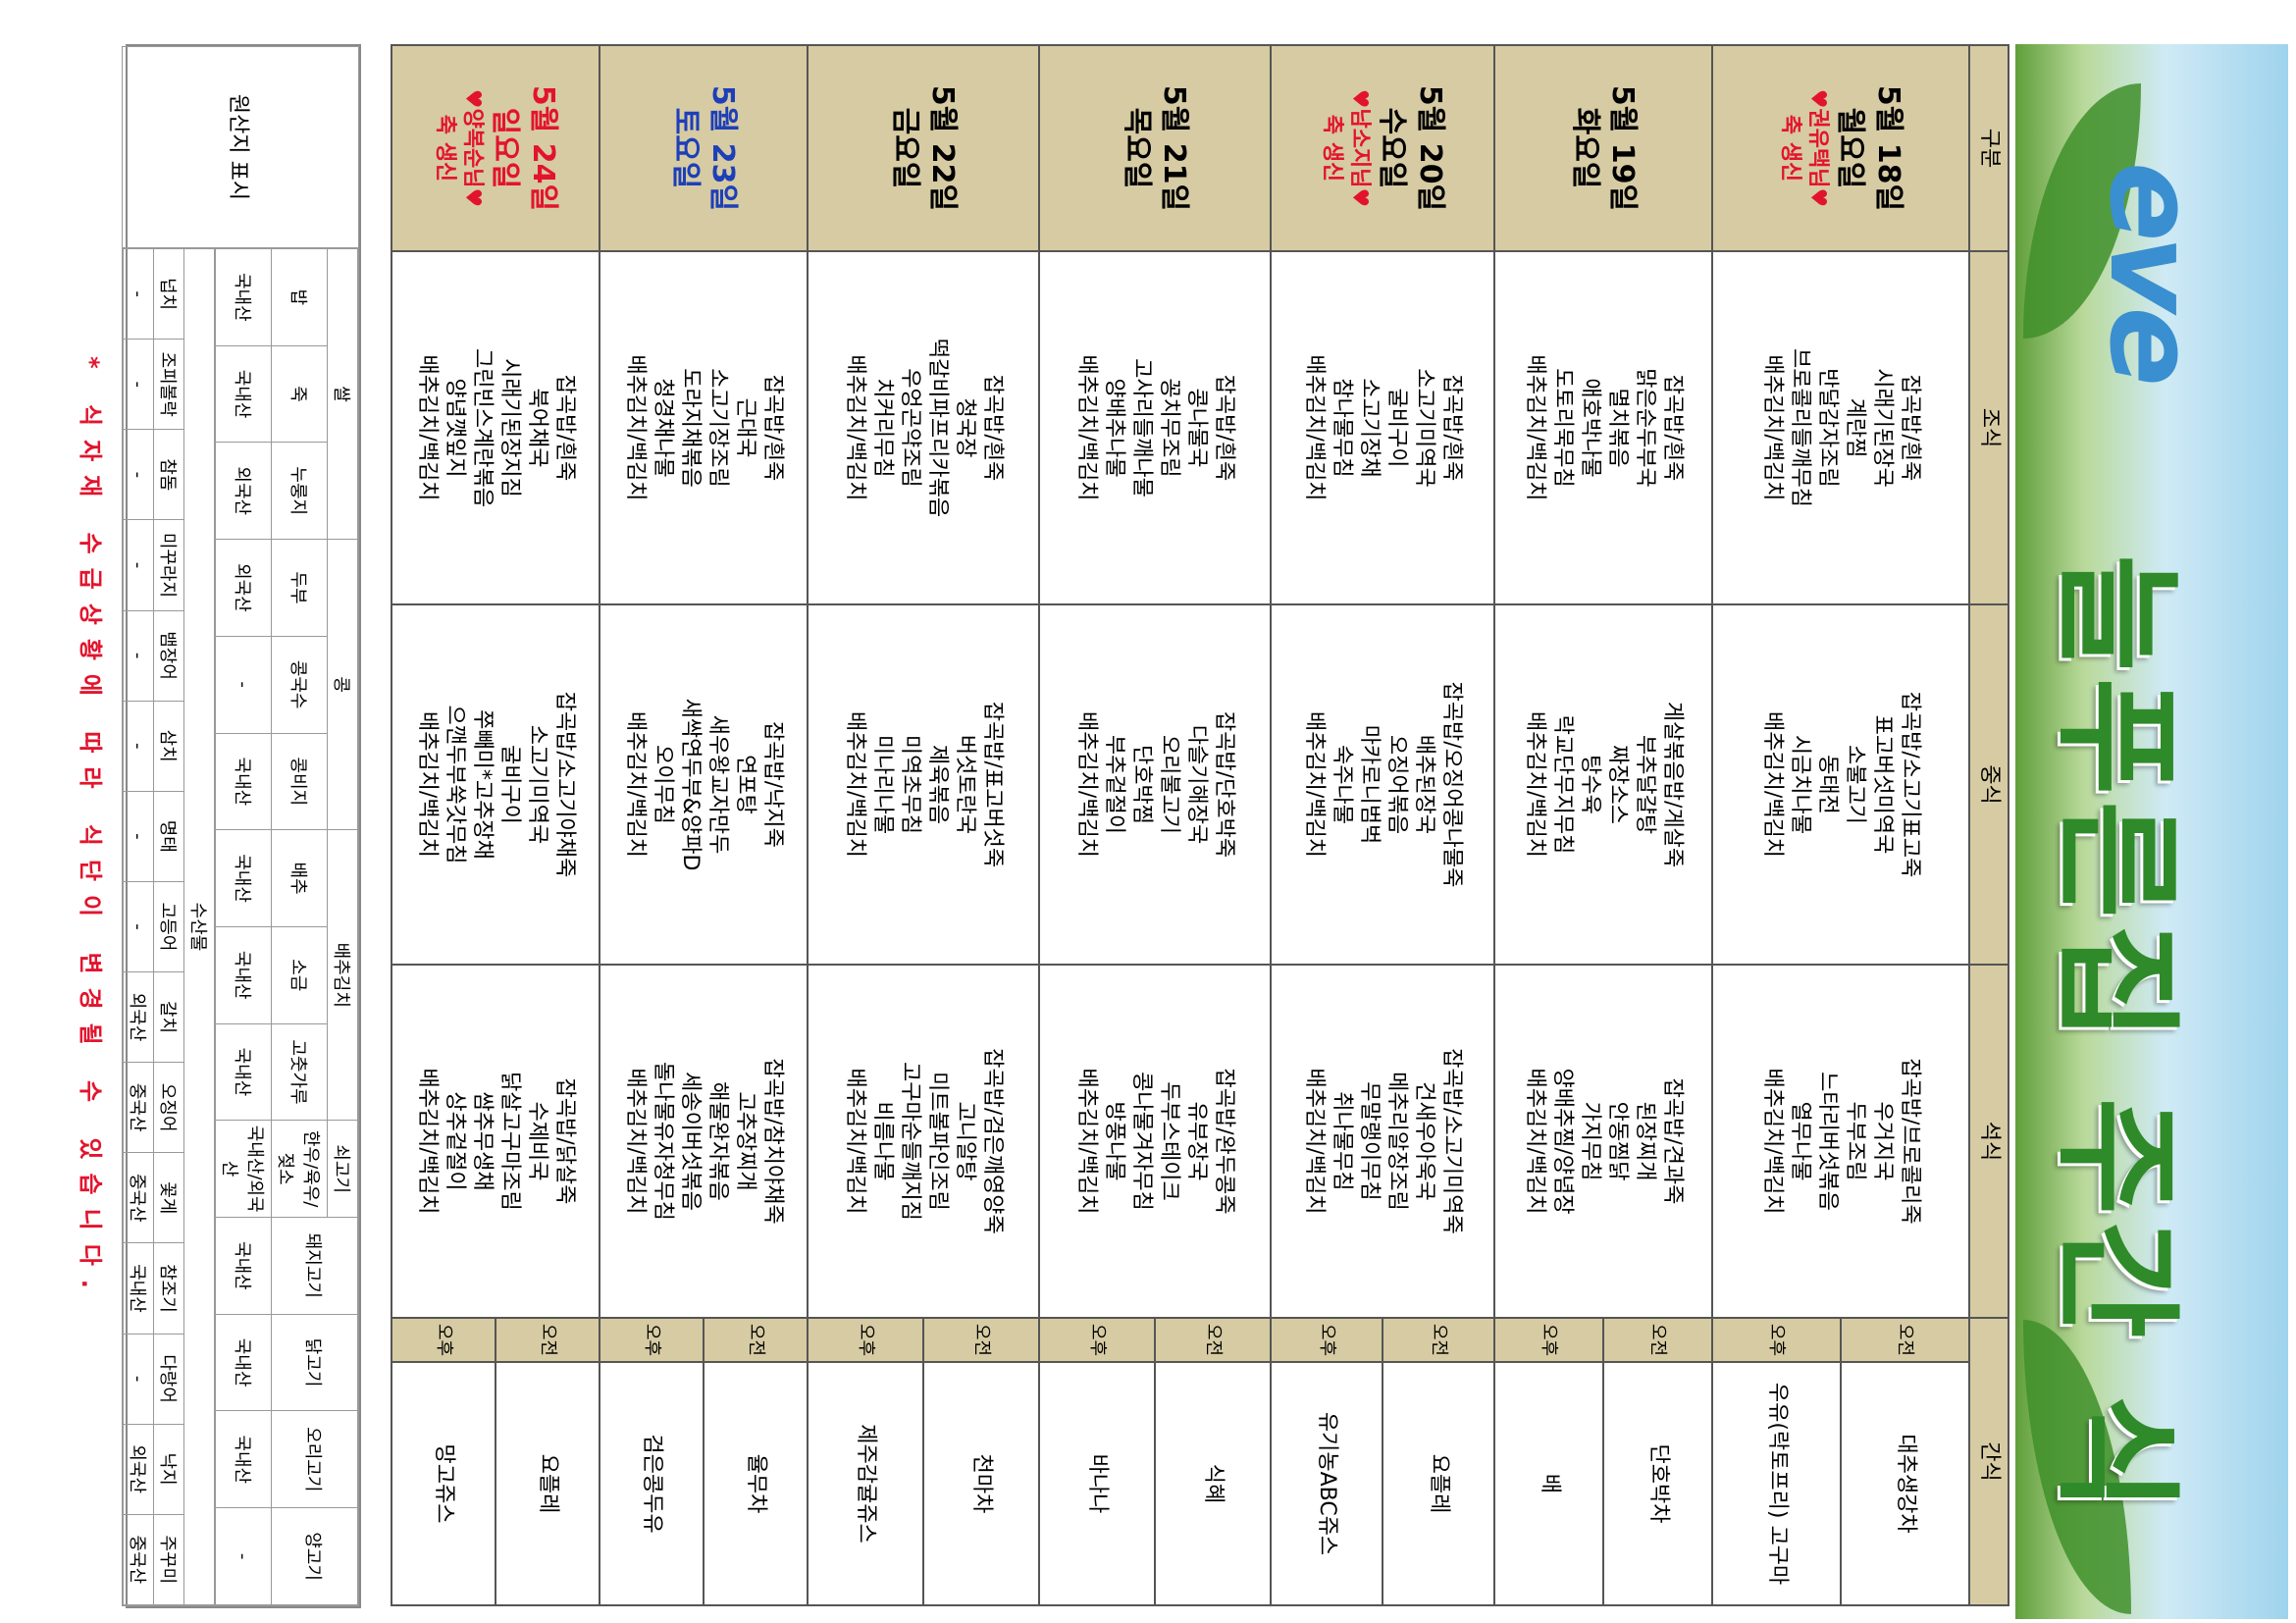  I want to click on dish: 꽁치무조림, so click(1169, 428).